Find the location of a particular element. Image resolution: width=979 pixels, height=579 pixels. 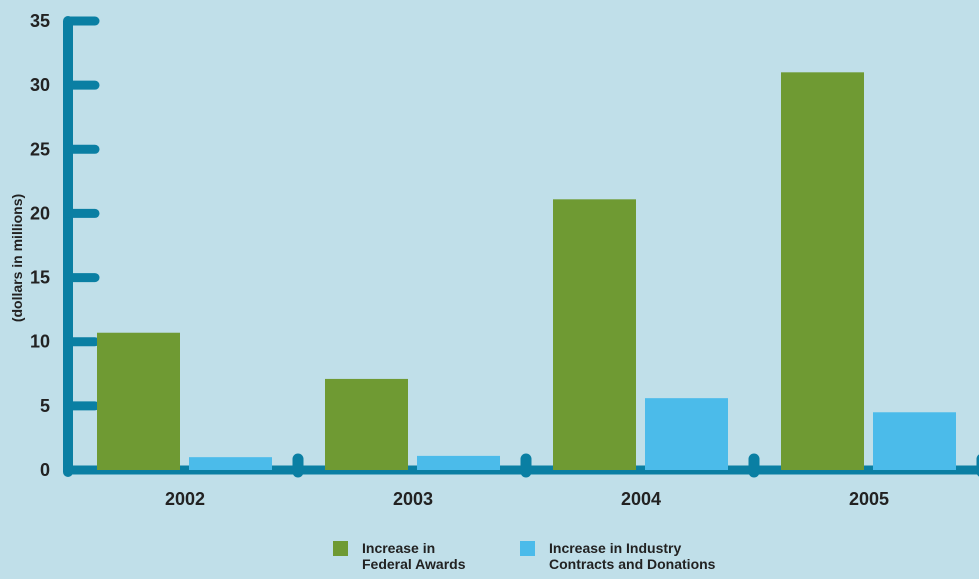

x-tick-label: 2002 is located at coordinates (185, 499).